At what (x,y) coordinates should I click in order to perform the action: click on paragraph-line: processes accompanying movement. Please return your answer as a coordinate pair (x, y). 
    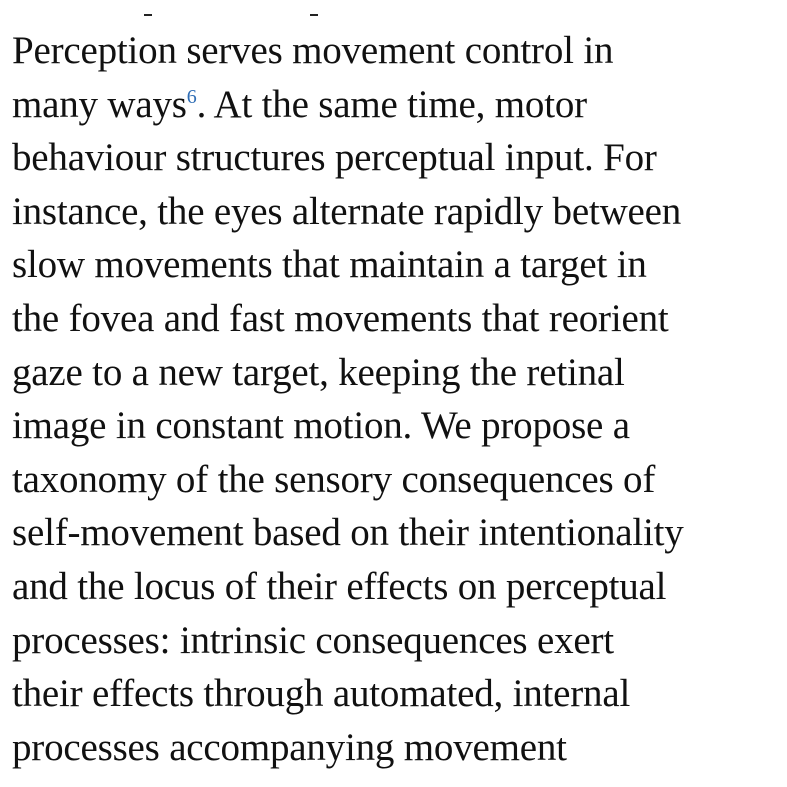
    Looking at the image, I should click on (289, 747).